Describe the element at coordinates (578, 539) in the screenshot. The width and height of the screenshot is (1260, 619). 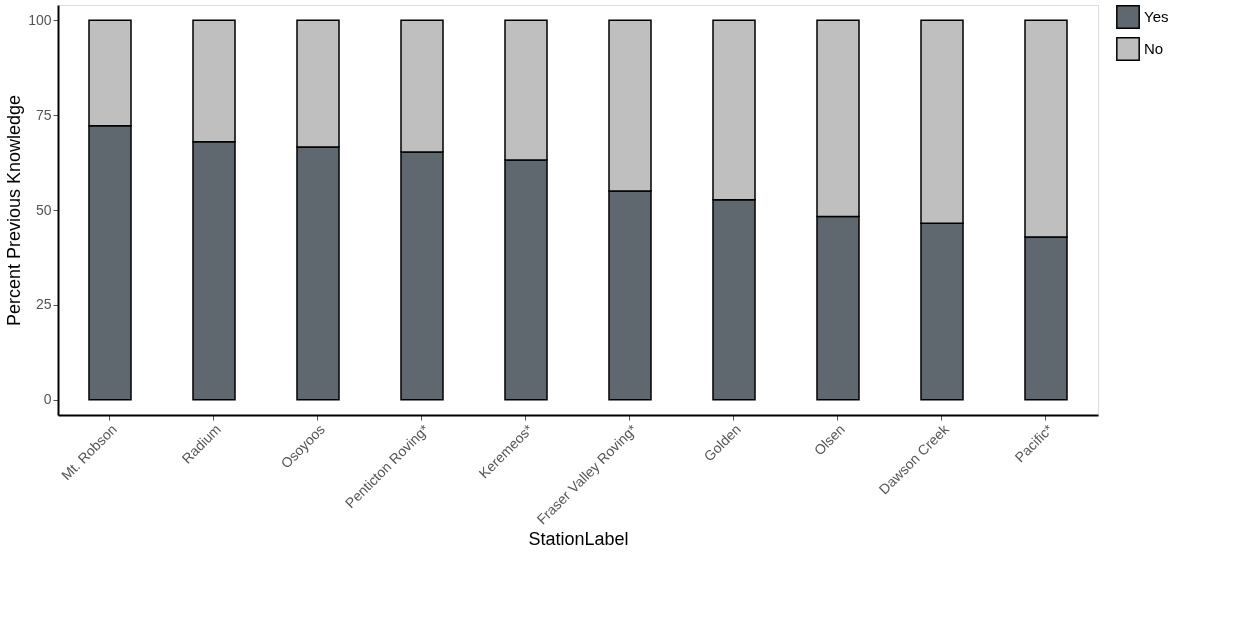
I see `x-axis-title: StationLabel` at that location.